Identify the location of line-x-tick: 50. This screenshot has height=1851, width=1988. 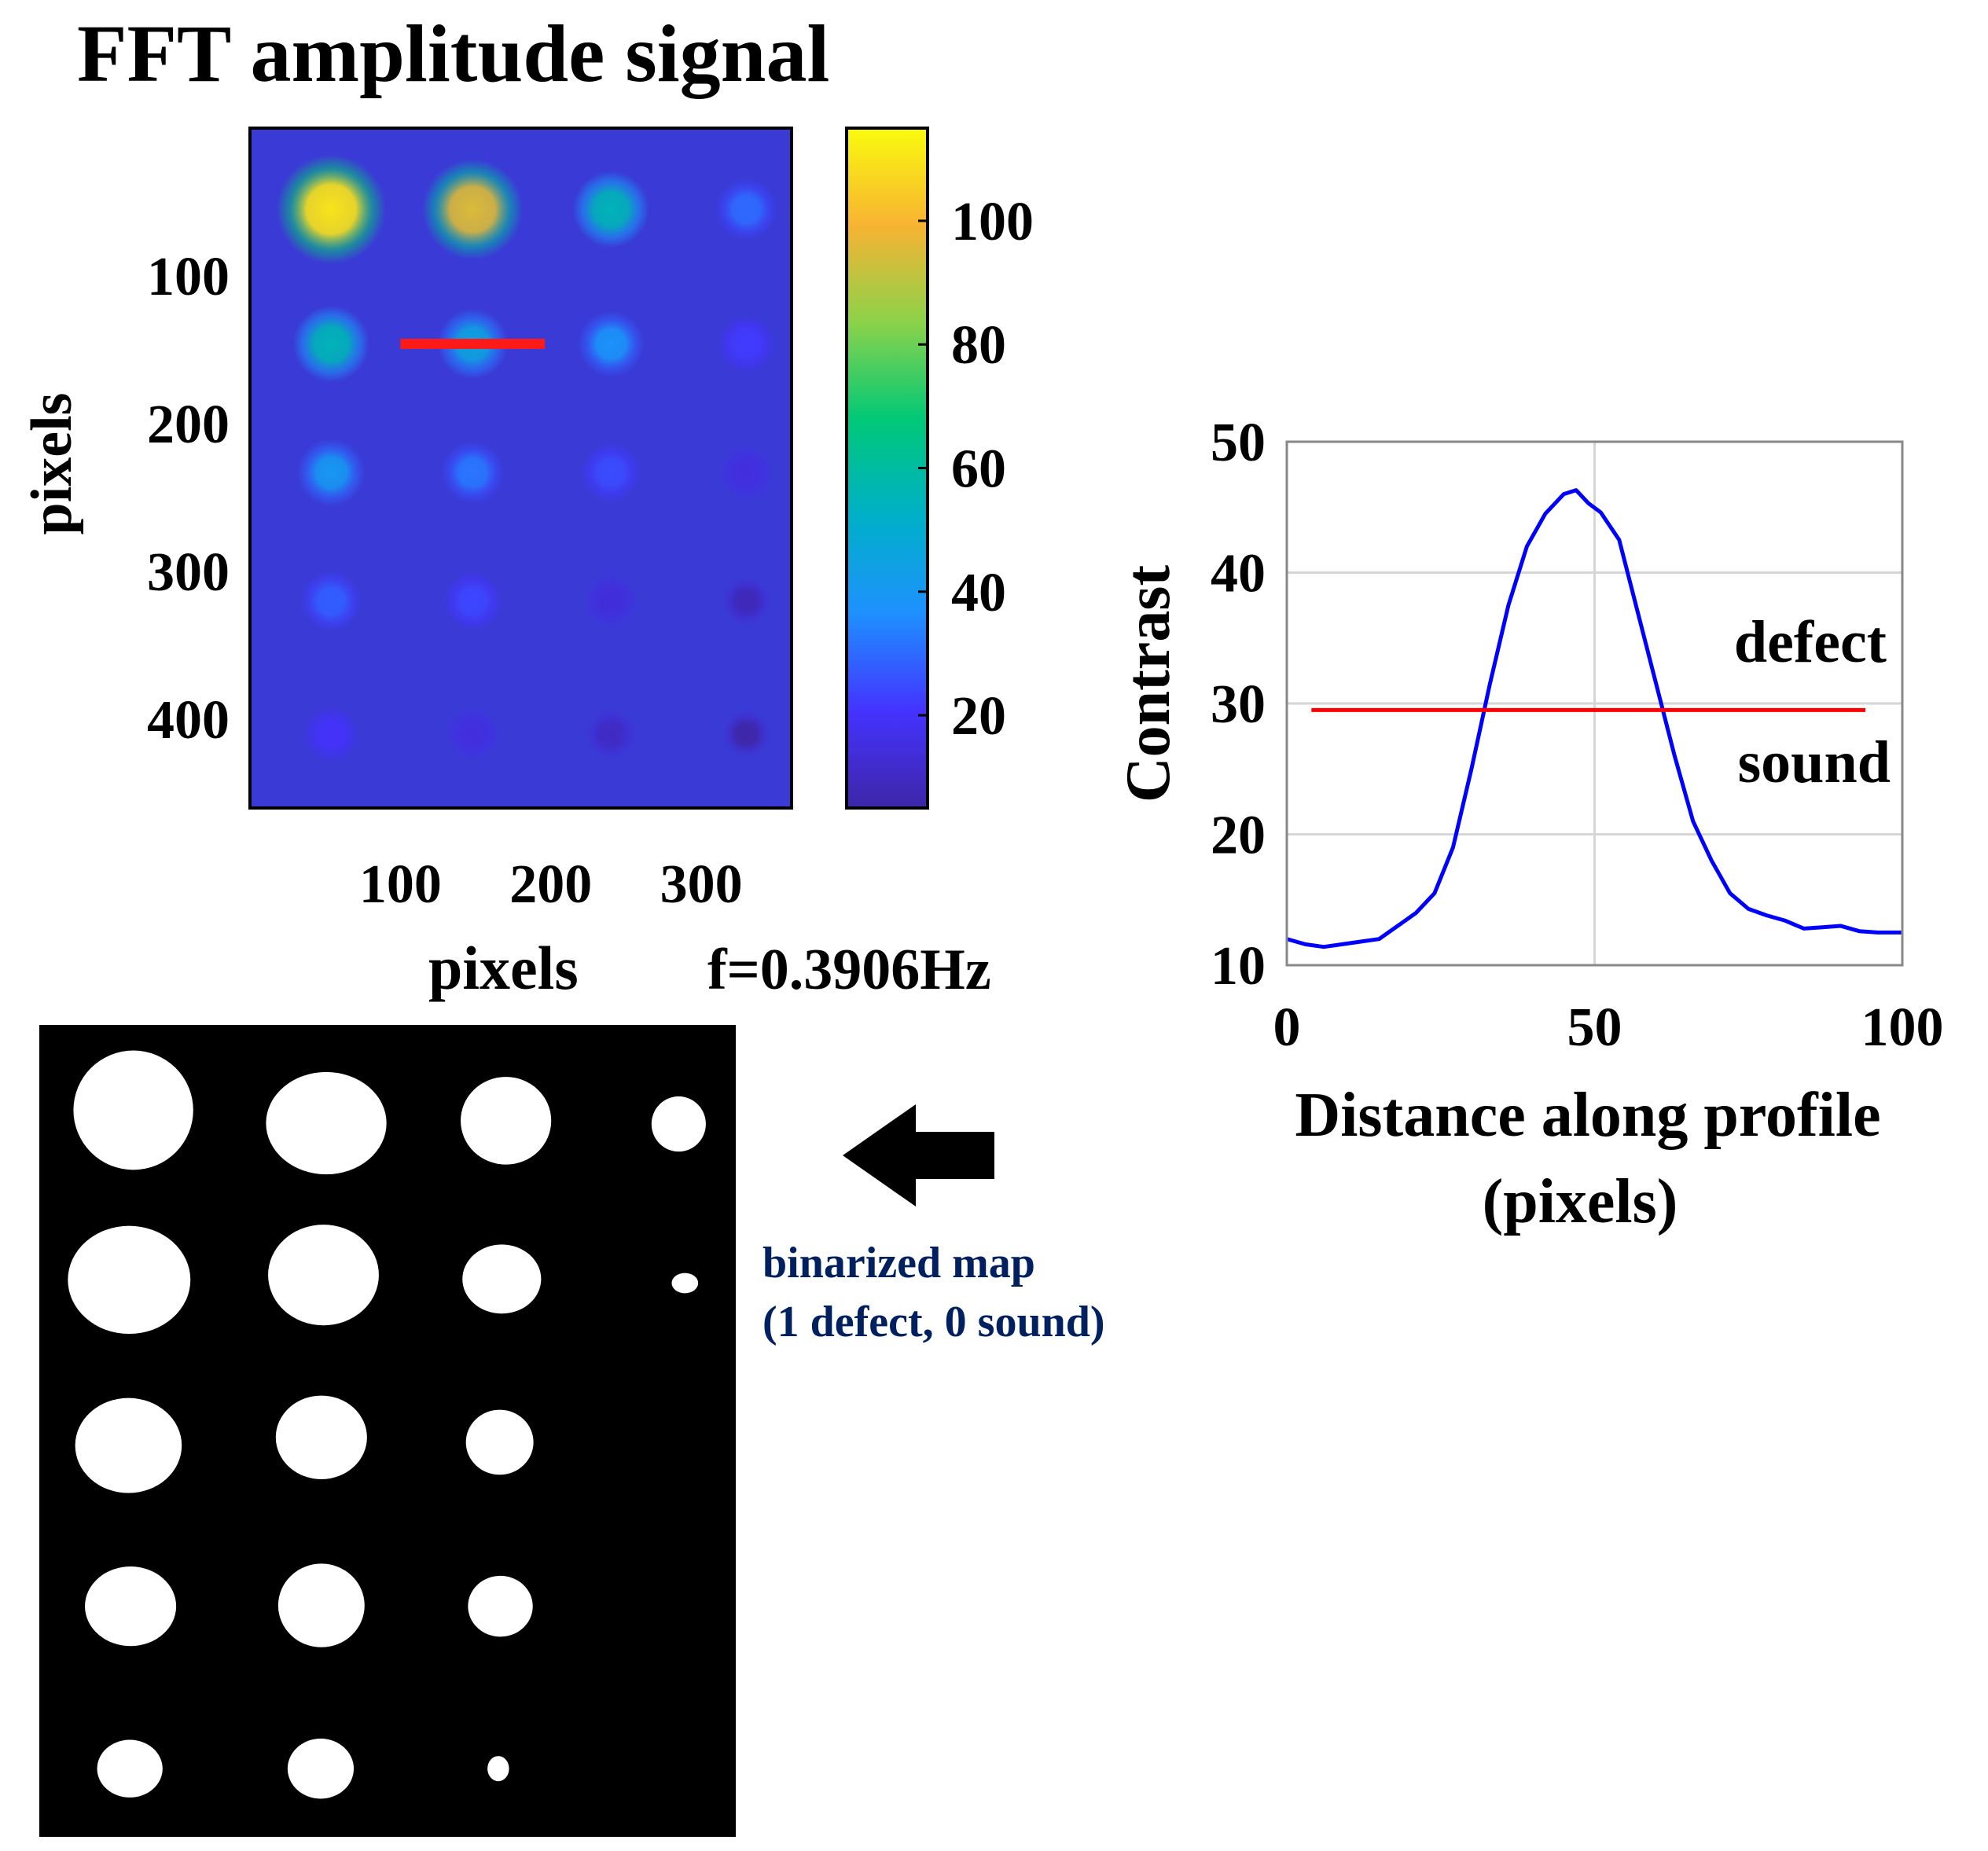
(1594, 1027).